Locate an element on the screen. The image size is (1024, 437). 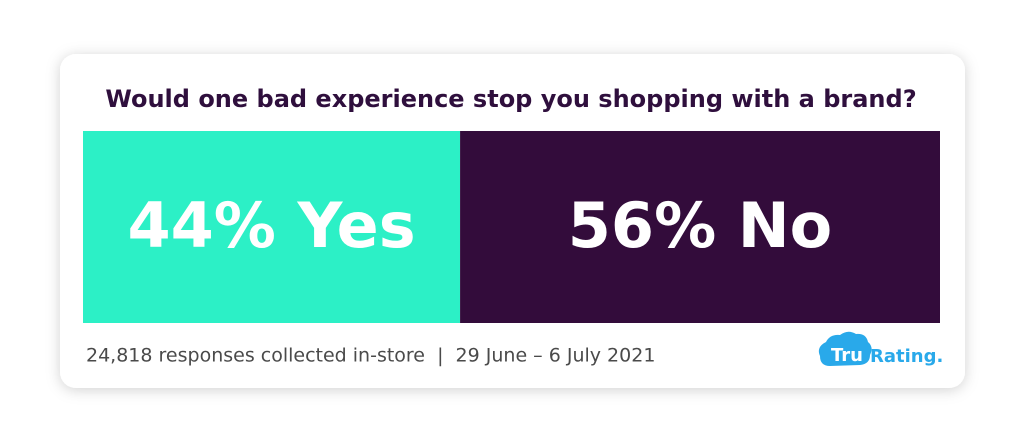
data-label: 44% Yes is located at coordinates (271, 225).